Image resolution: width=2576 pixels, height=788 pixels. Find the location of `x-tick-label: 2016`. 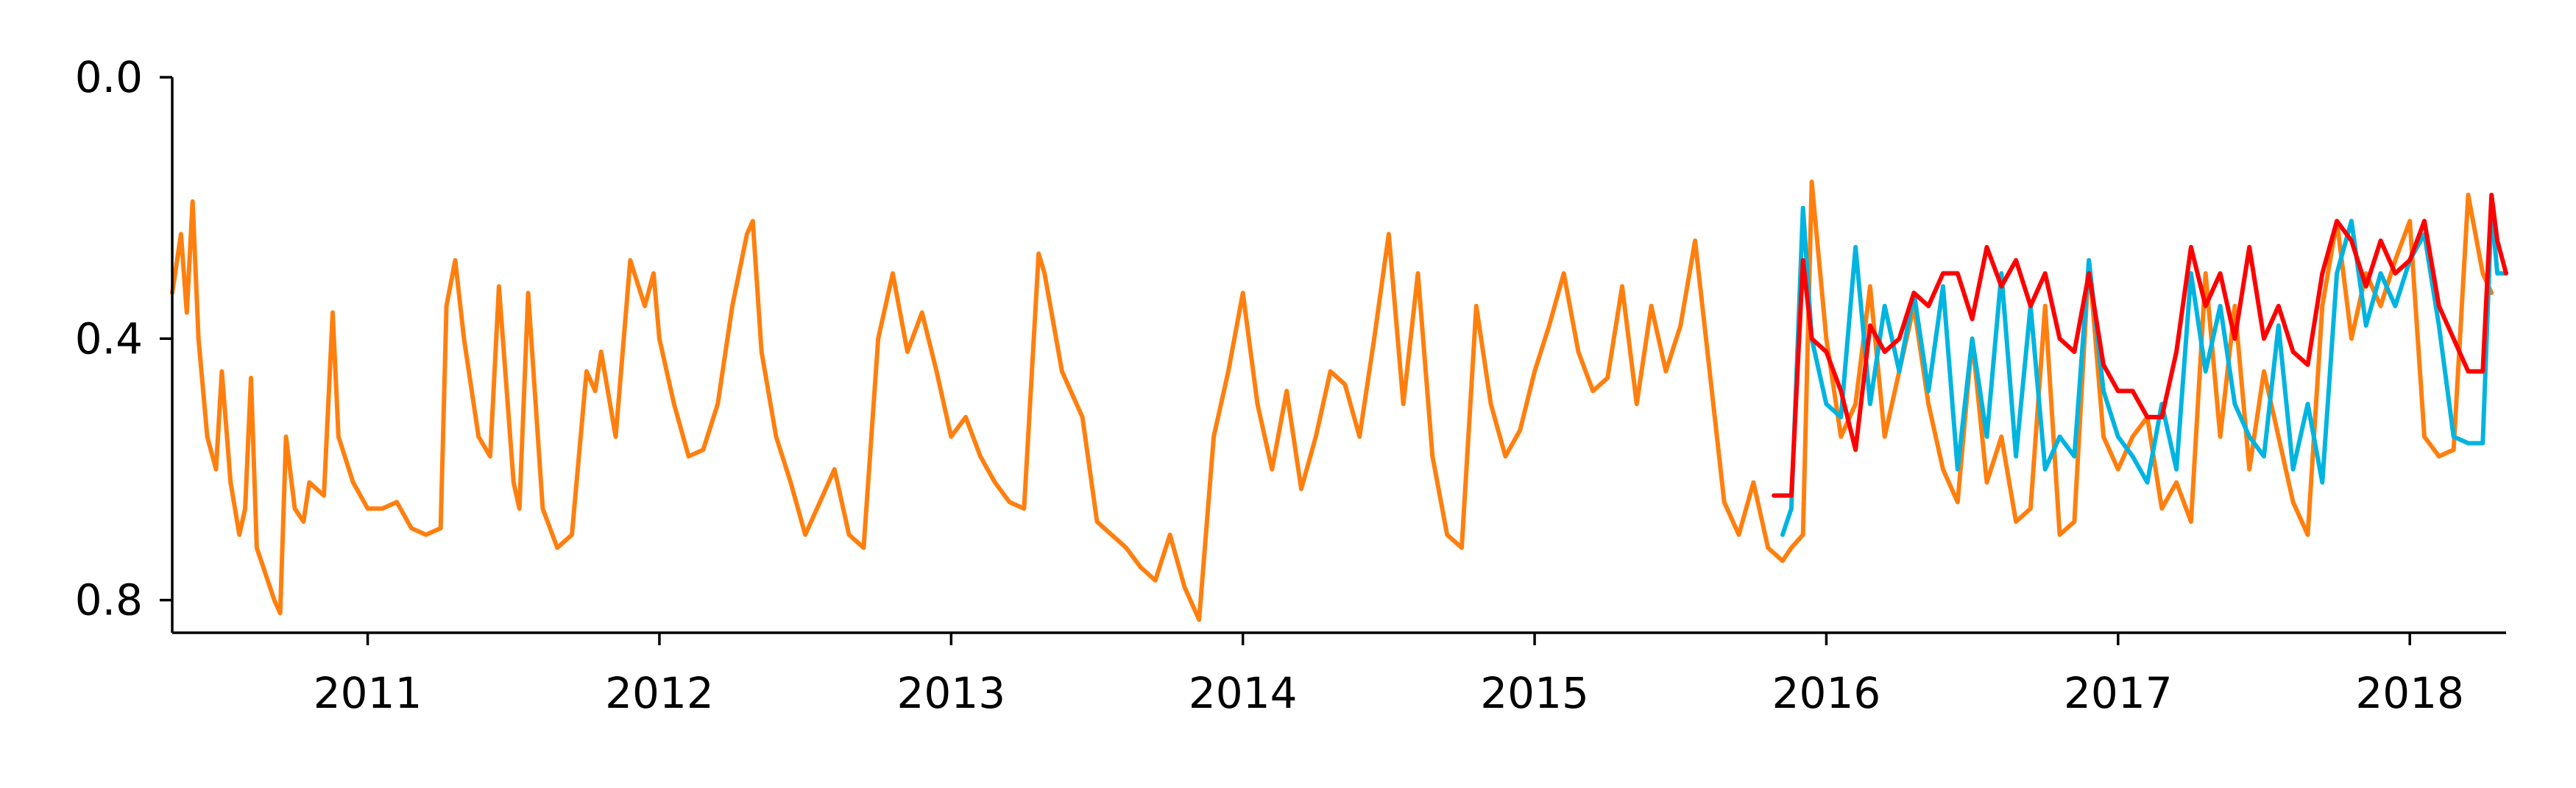

x-tick-label: 2016 is located at coordinates (1827, 693).